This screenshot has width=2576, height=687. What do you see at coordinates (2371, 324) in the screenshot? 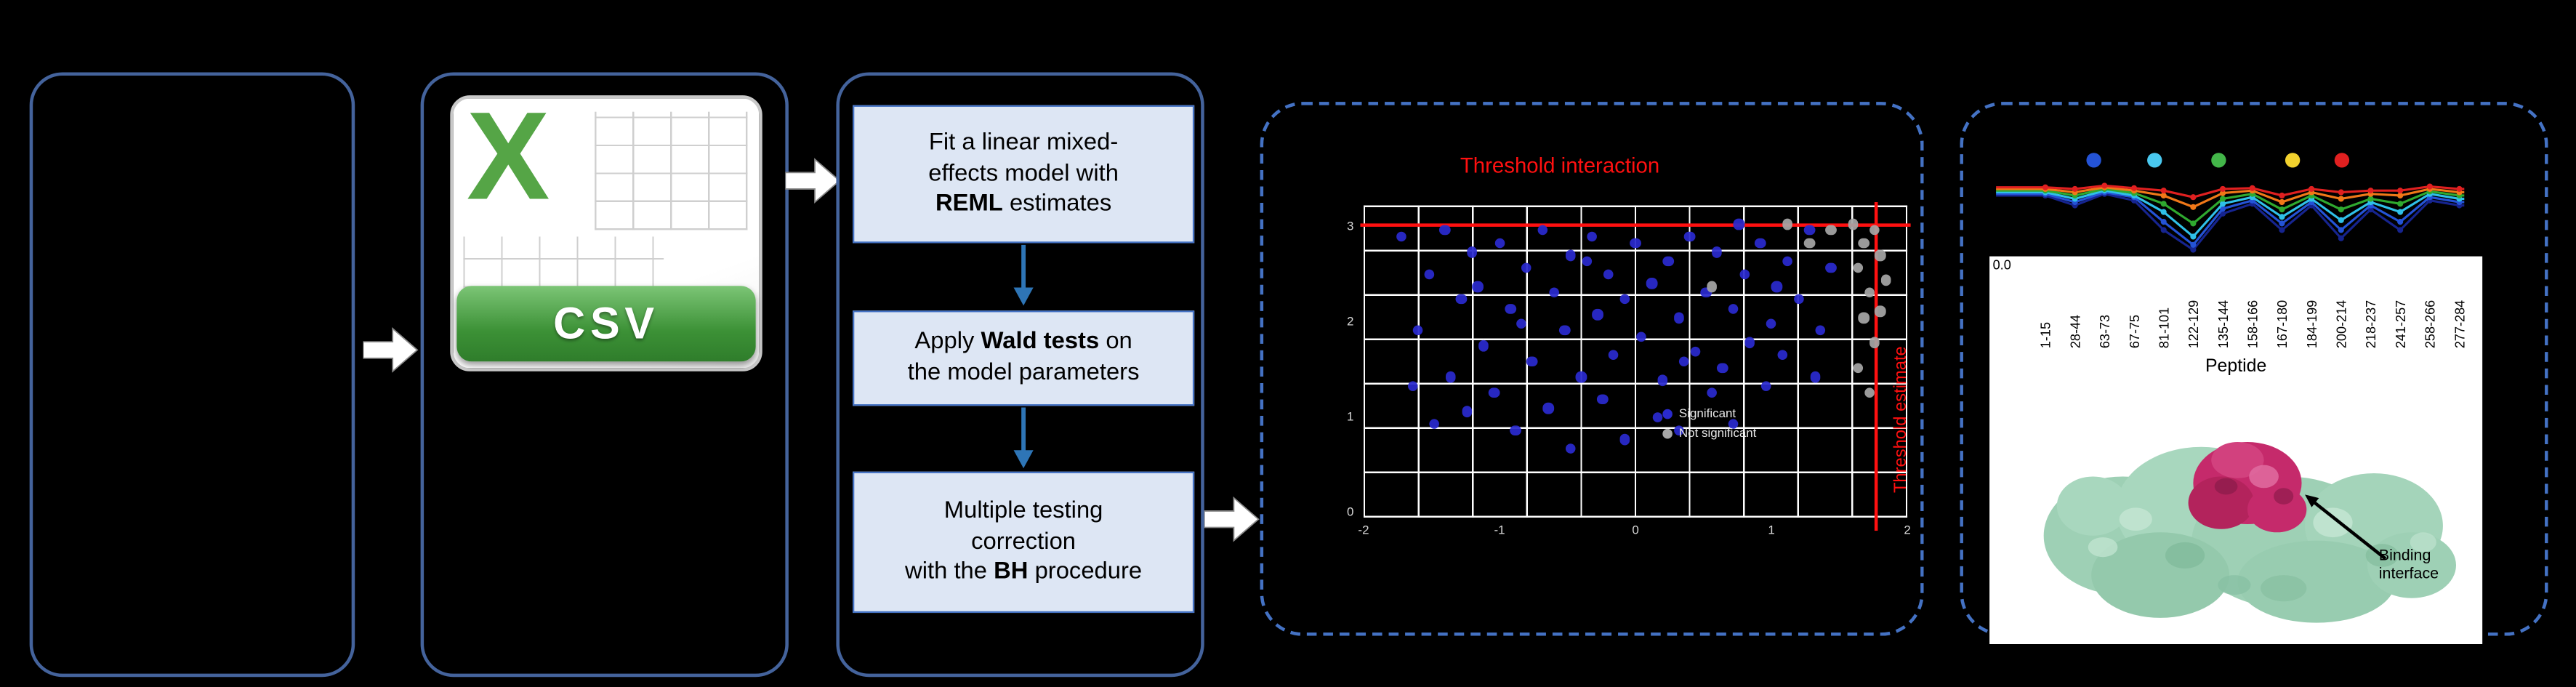
I see `peptide-tick-label: 218-237` at bounding box center [2371, 324].